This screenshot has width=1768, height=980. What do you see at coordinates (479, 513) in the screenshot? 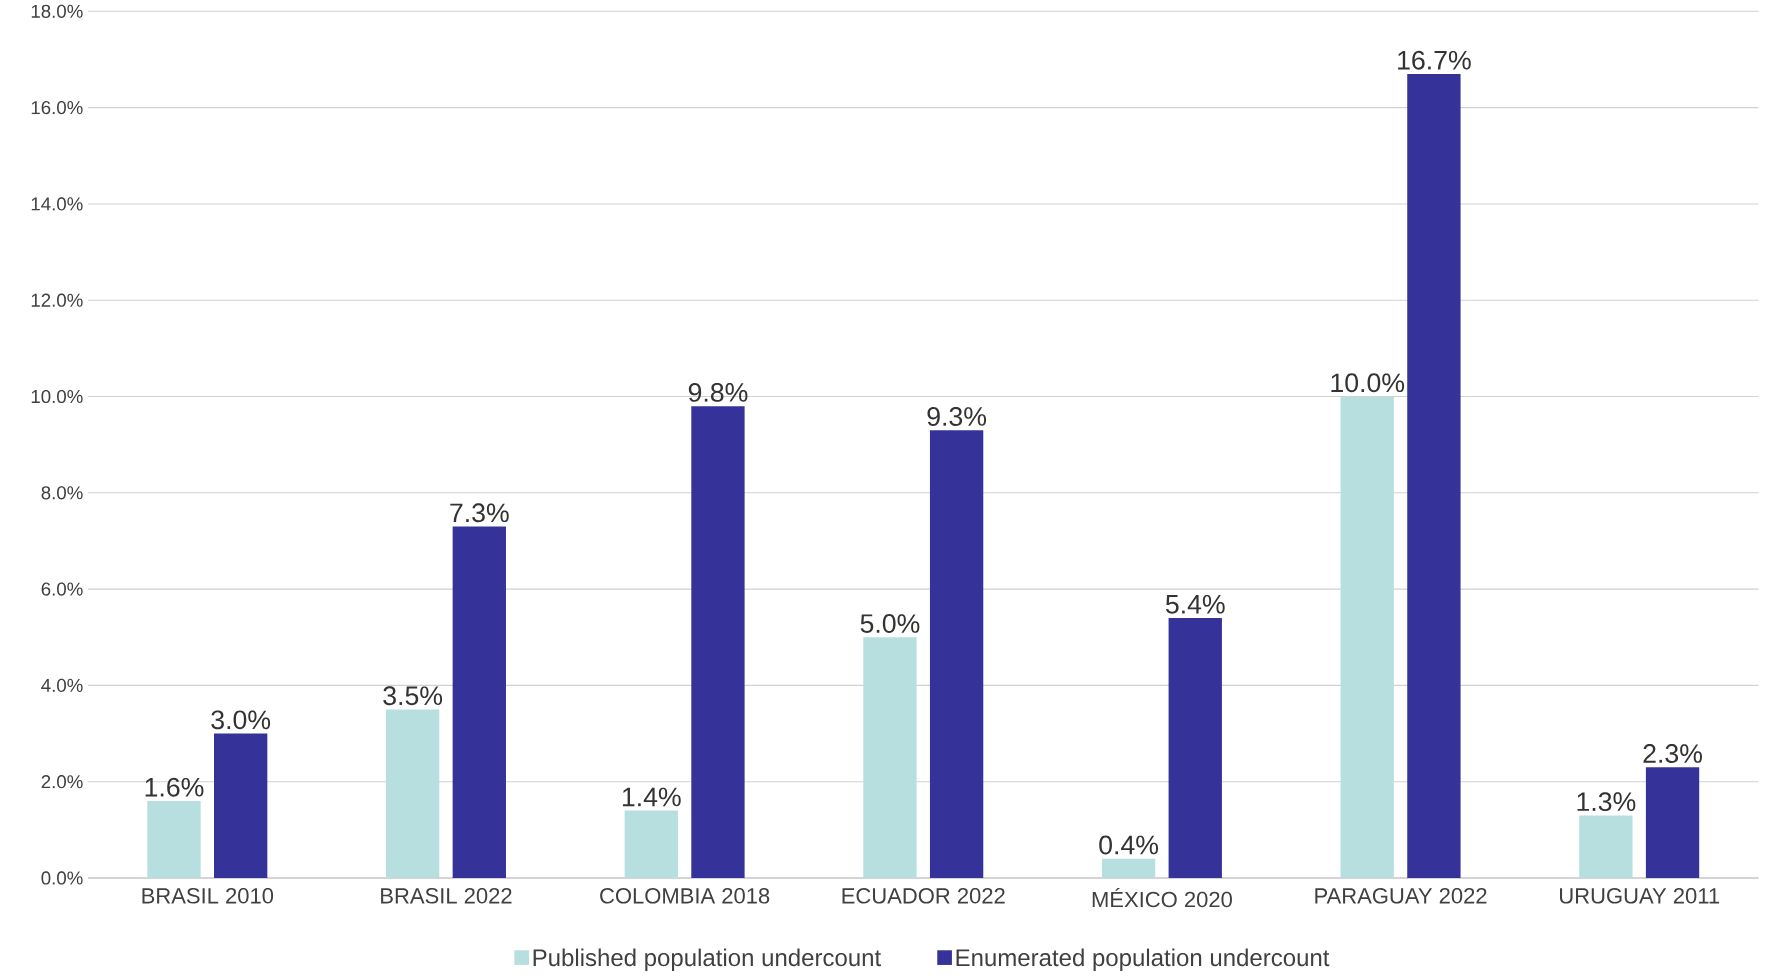
I see `data-label: 7.3%` at bounding box center [479, 513].